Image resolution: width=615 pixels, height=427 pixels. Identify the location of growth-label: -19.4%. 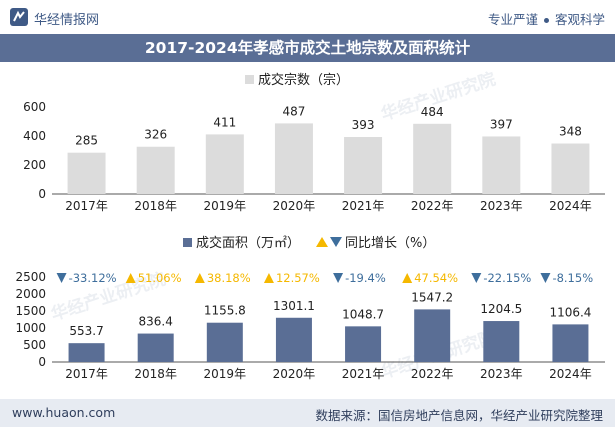
(365, 278).